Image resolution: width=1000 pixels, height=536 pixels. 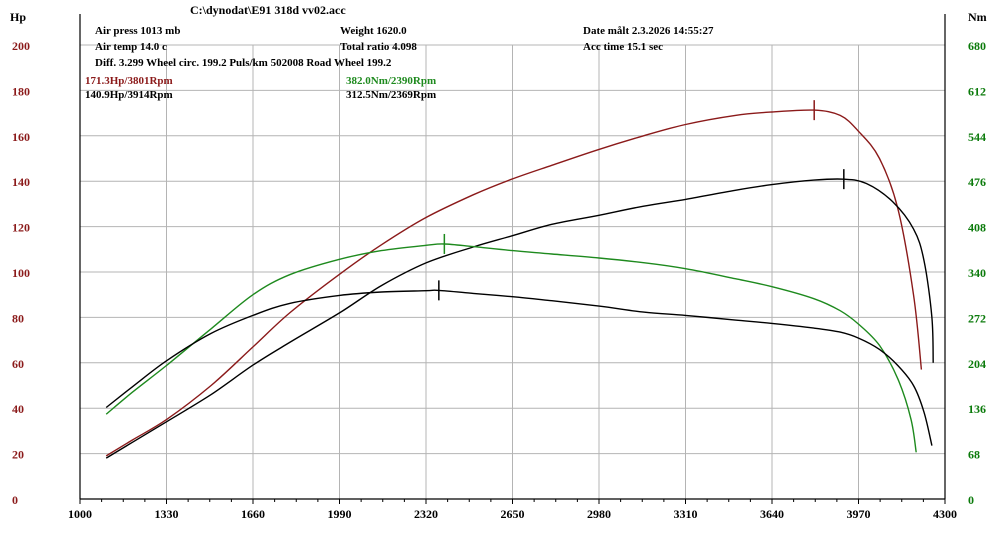 What do you see at coordinates (378, 47) in the screenshot?
I see `total-ratio: Total ratio 4.098` at bounding box center [378, 47].